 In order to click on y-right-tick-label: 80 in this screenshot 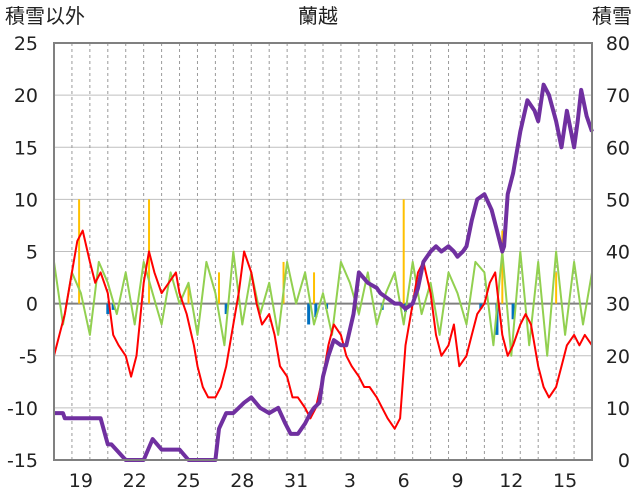, I will do `click(618, 44)`.